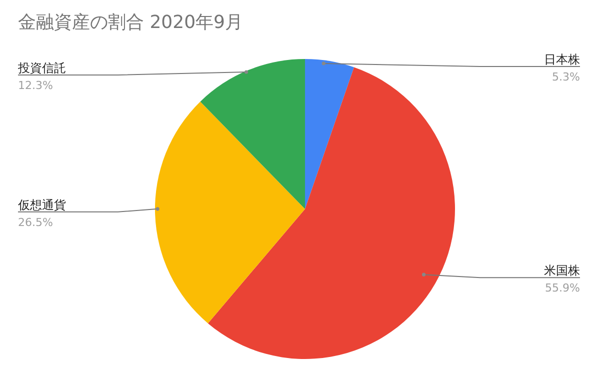  I want to click on slice-label: 投資信託, so click(41, 68).